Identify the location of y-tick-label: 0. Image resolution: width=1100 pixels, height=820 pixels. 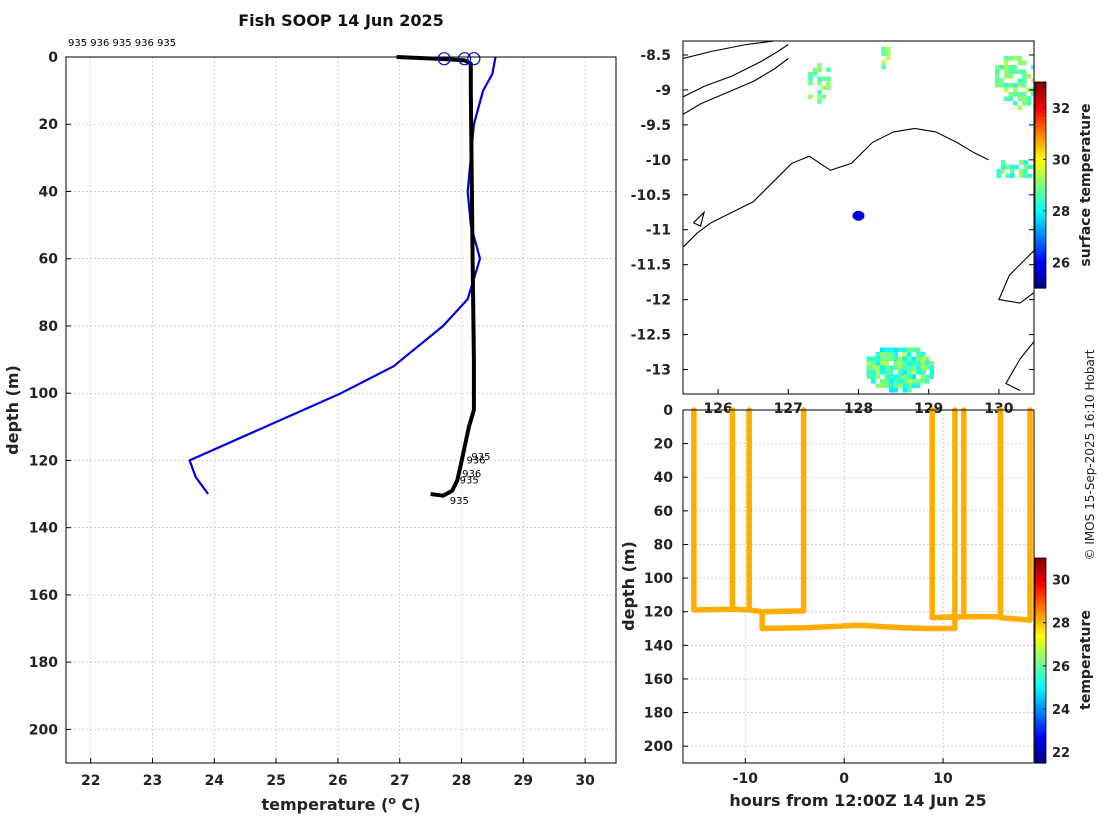
(668, 411).